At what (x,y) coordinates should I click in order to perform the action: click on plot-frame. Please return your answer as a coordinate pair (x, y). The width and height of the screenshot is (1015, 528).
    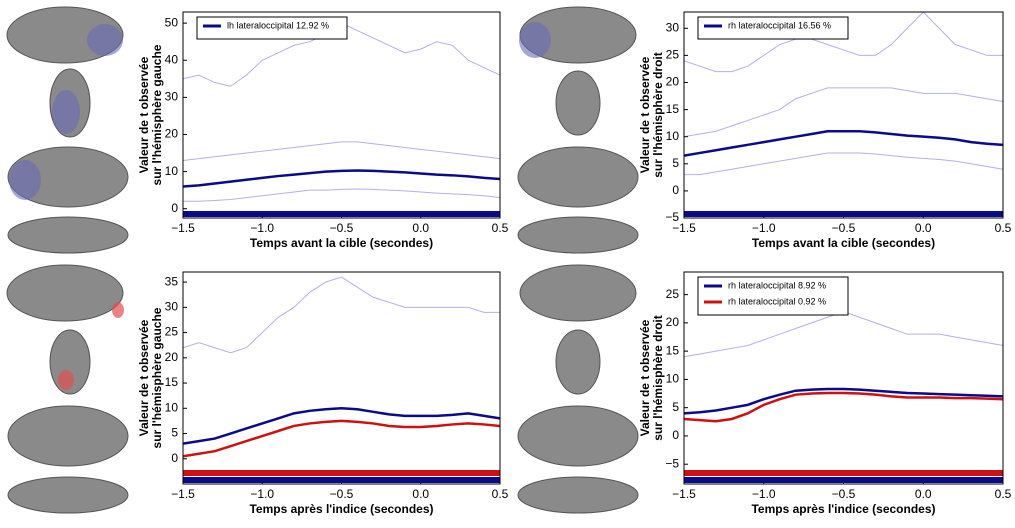
    Looking at the image, I should click on (843, 115).